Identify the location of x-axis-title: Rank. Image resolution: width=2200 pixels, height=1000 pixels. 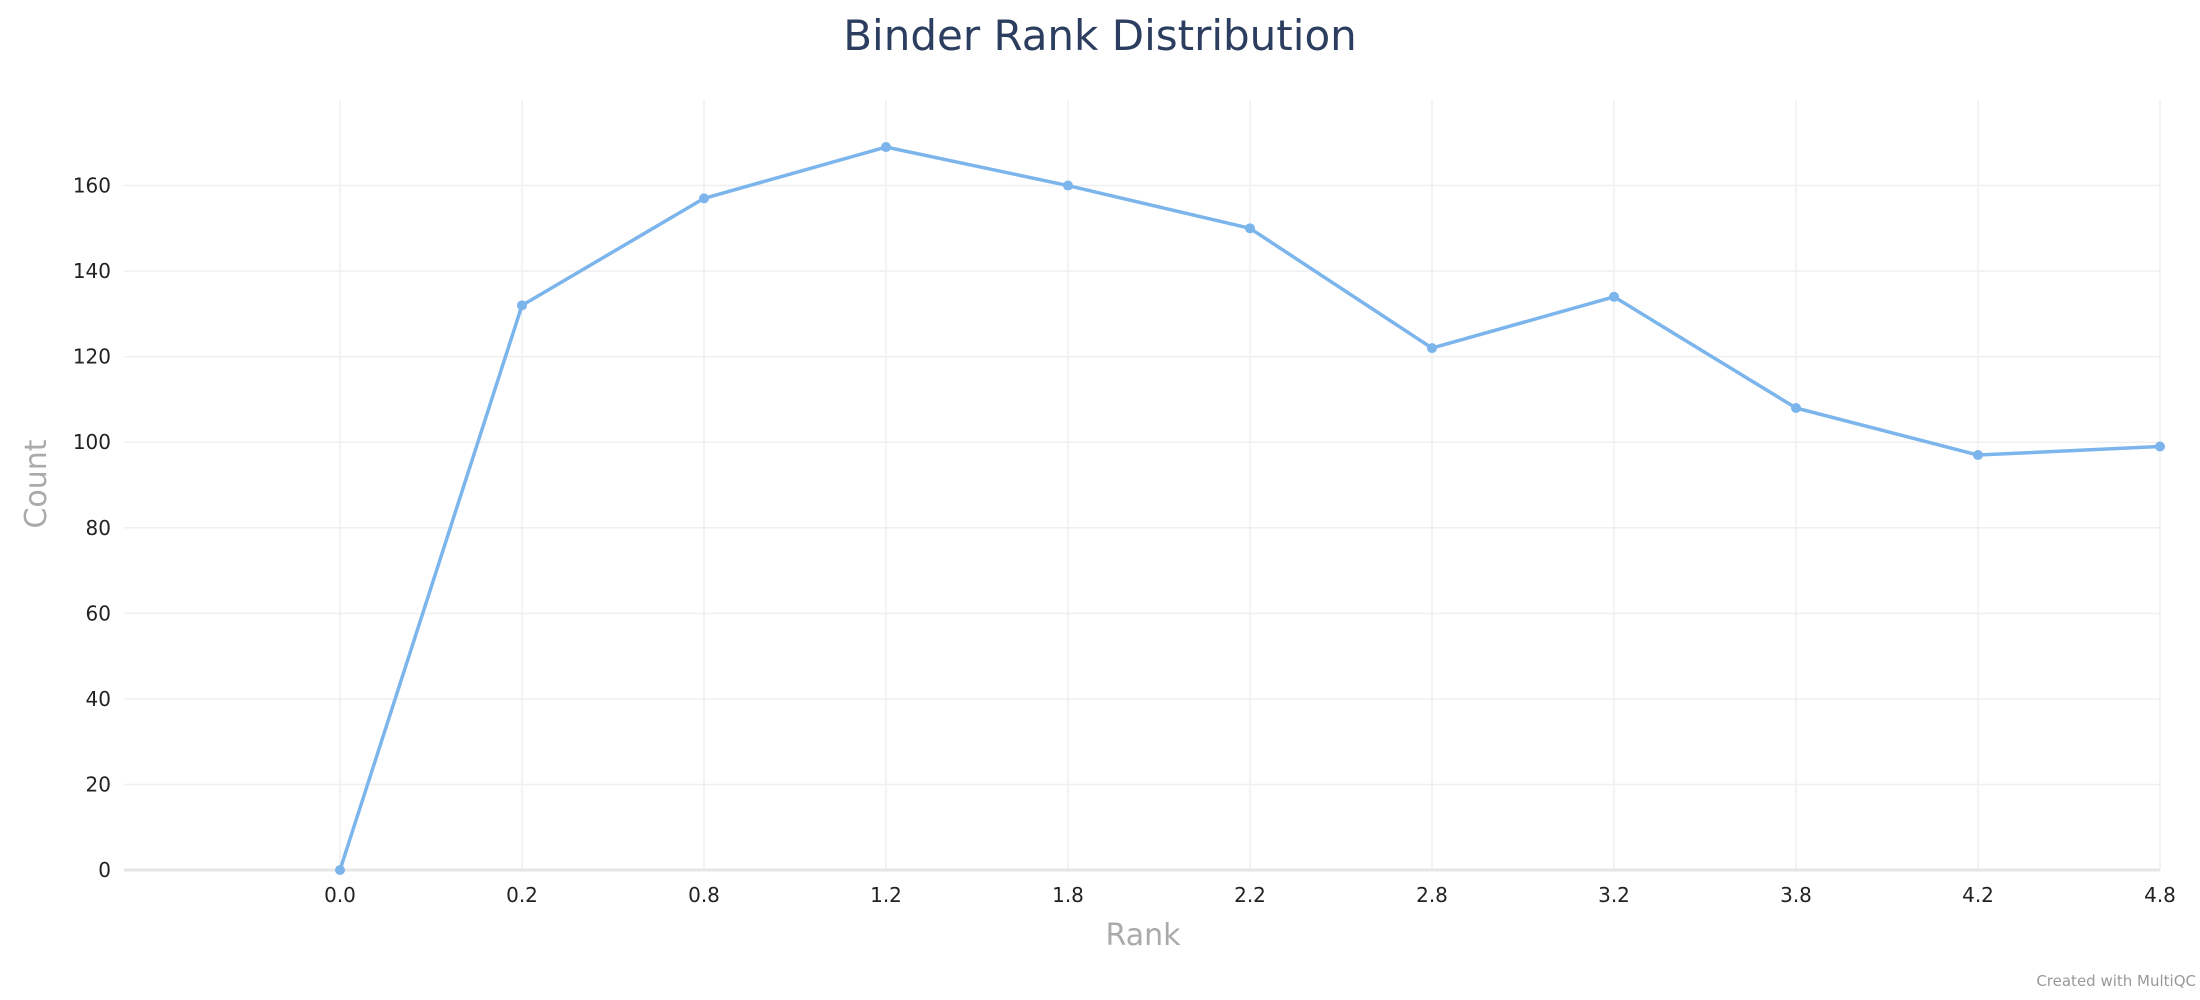
(1144, 935).